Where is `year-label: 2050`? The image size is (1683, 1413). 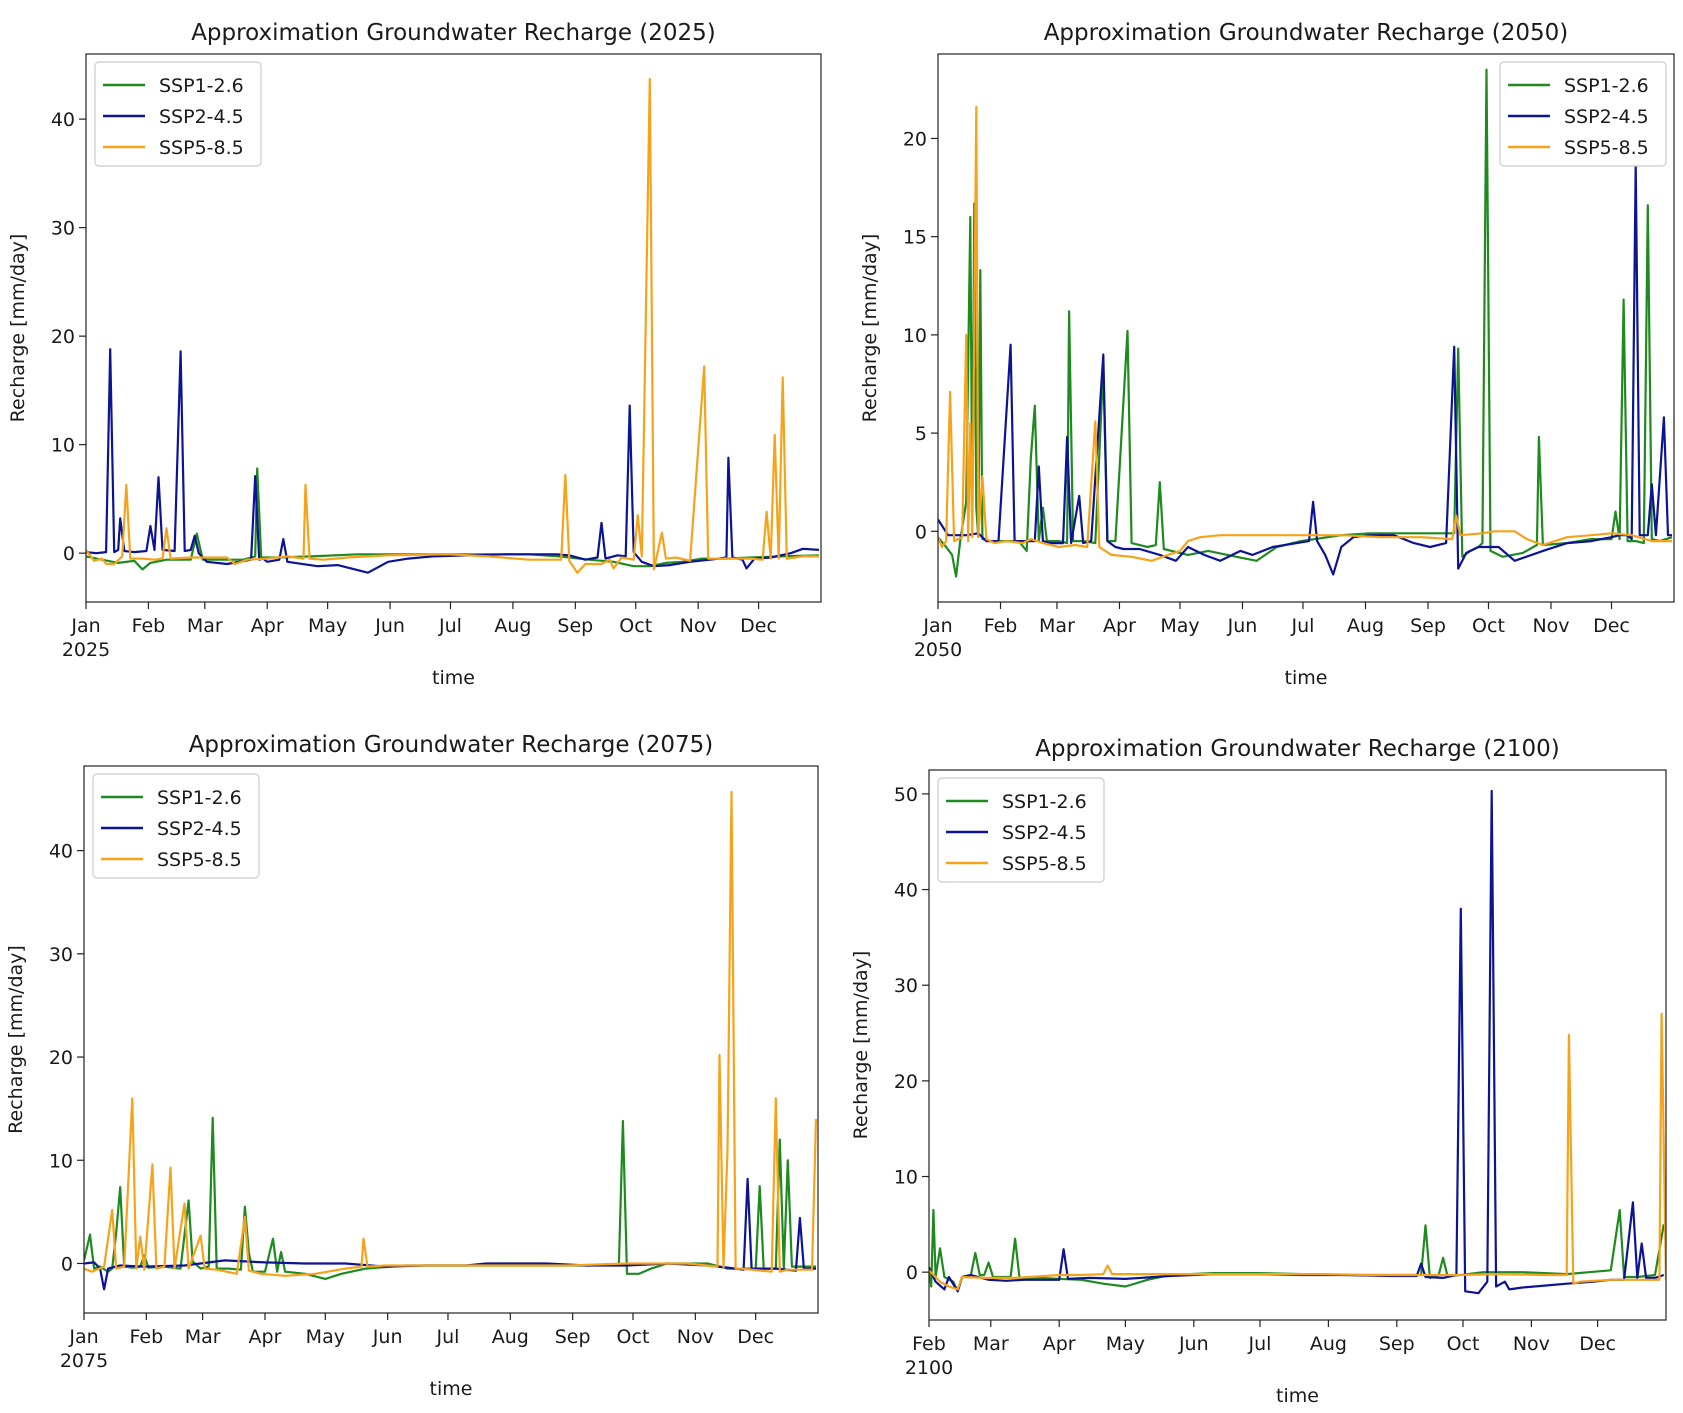
year-label: 2050 is located at coordinates (938, 650).